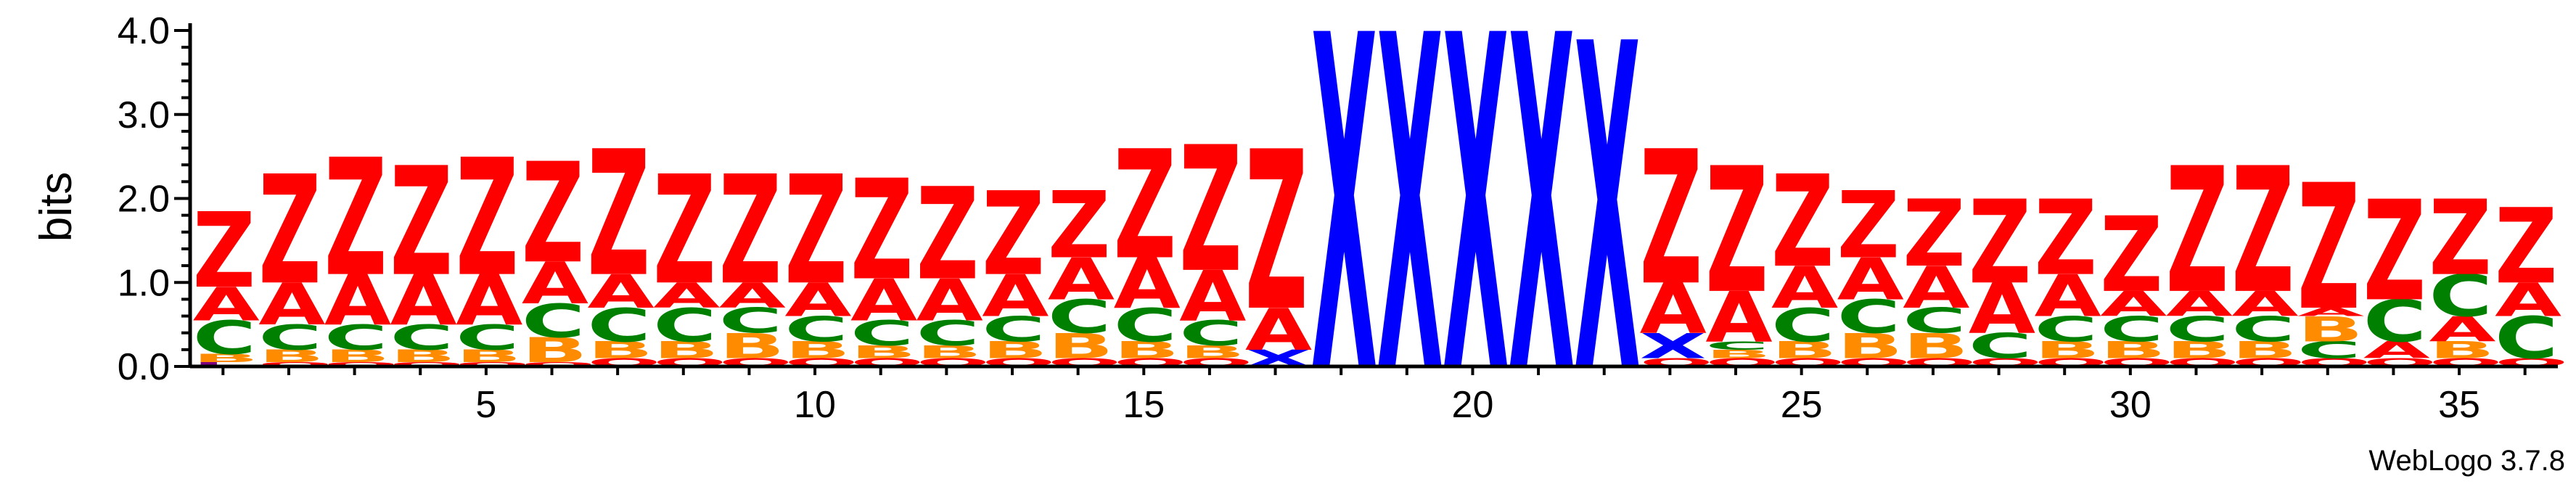 The image size is (2576, 484). What do you see at coordinates (144, 115) in the screenshot?
I see `y-tick-label: 3.0` at bounding box center [144, 115].